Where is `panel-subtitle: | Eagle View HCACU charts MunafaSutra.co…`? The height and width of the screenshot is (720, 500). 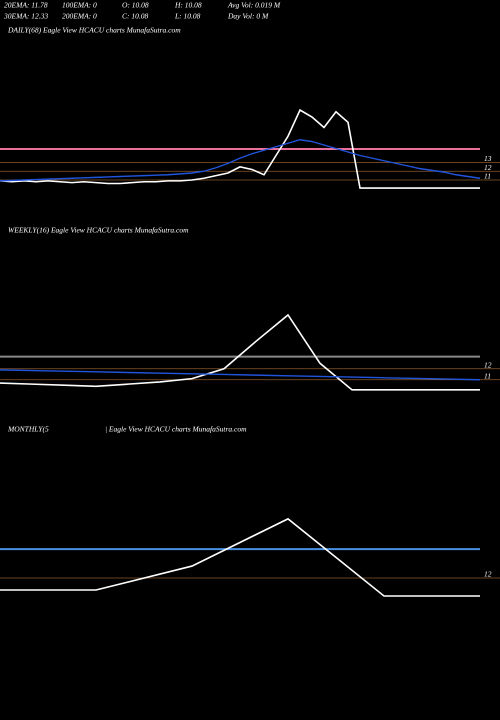 panel-subtitle: | Eagle View HCACU charts MunafaSutra.co… is located at coordinates (176, 429).